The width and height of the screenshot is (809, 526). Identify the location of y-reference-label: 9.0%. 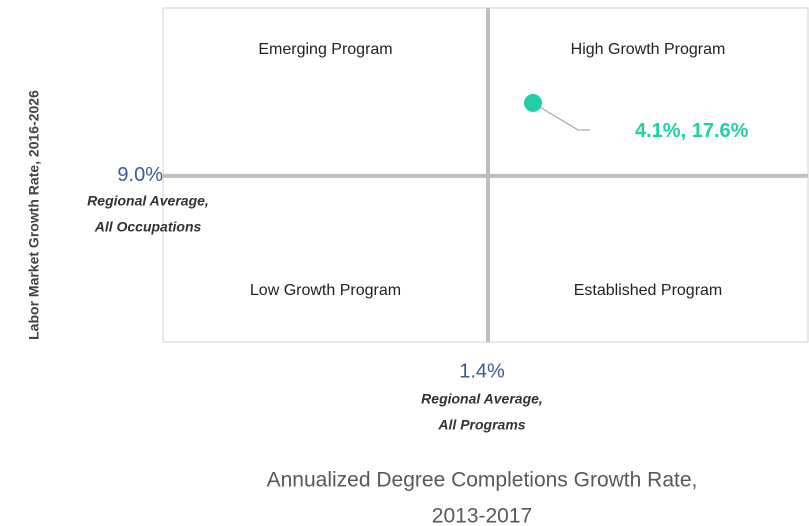
(140, 175).